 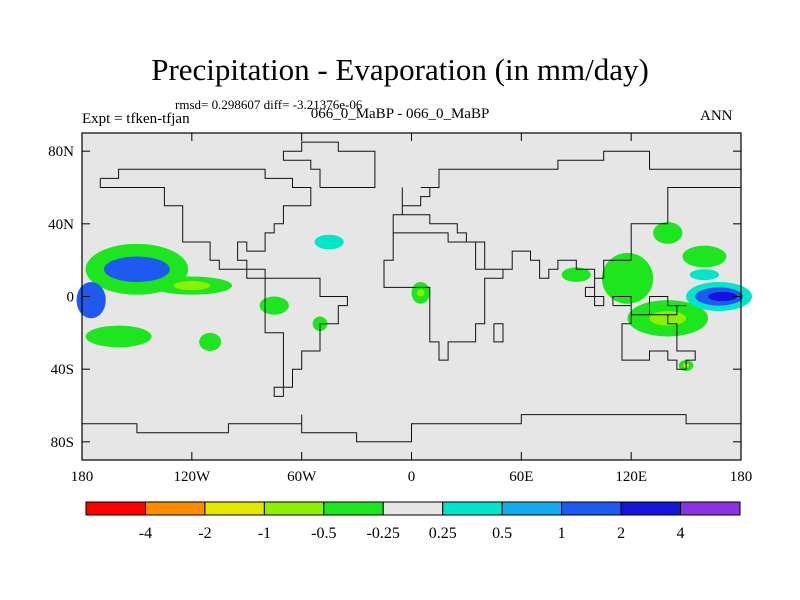 What do you see at coordinates (383, 533) in the screenshot?
I see `colorbar-label: -0.25` at bounding box center [383, 533].